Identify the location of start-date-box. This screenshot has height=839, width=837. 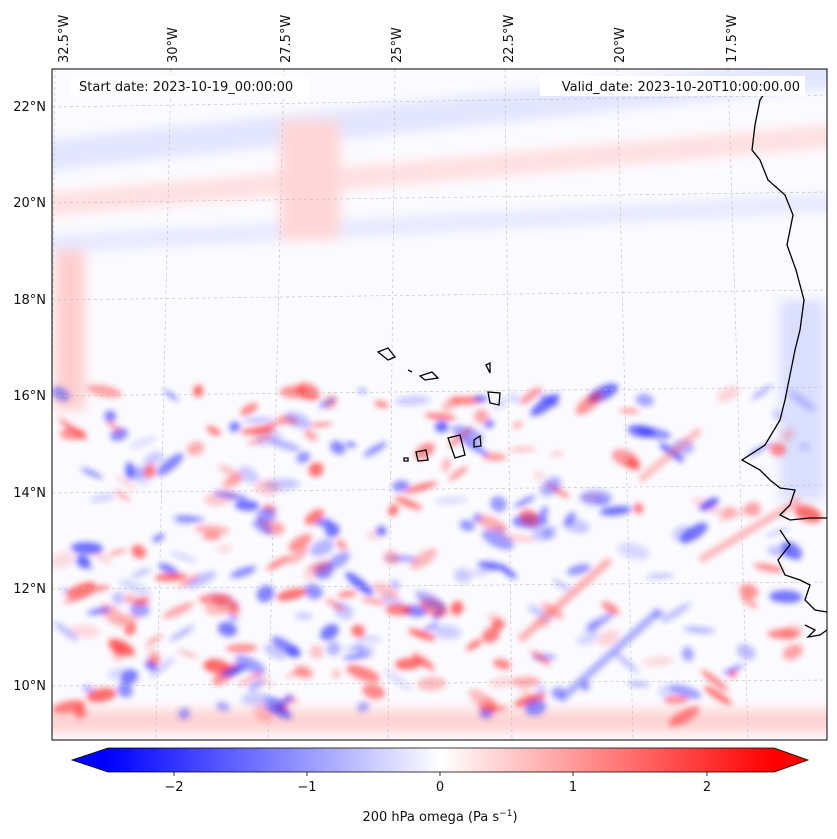
(190, 86).